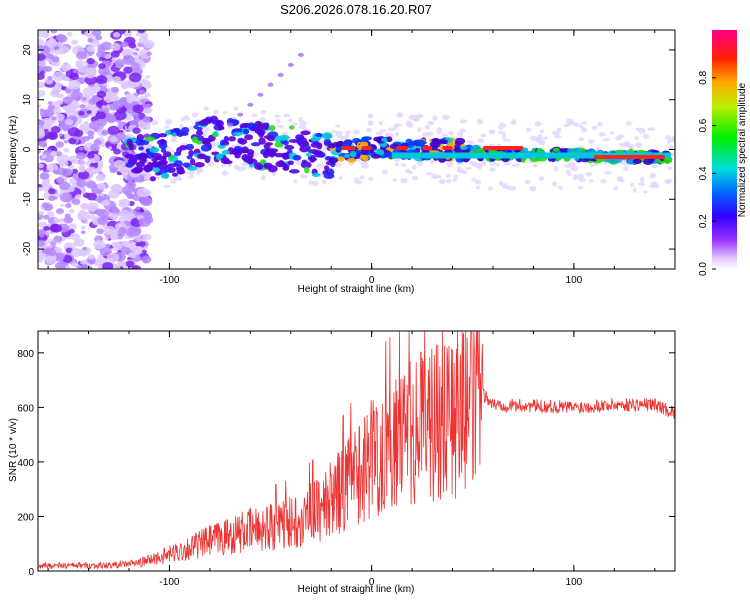 Image resolution: width=750 pixels, height=600 pixels. I want to click on spectrogram-y-tick-label: 10, so click(27, 100).